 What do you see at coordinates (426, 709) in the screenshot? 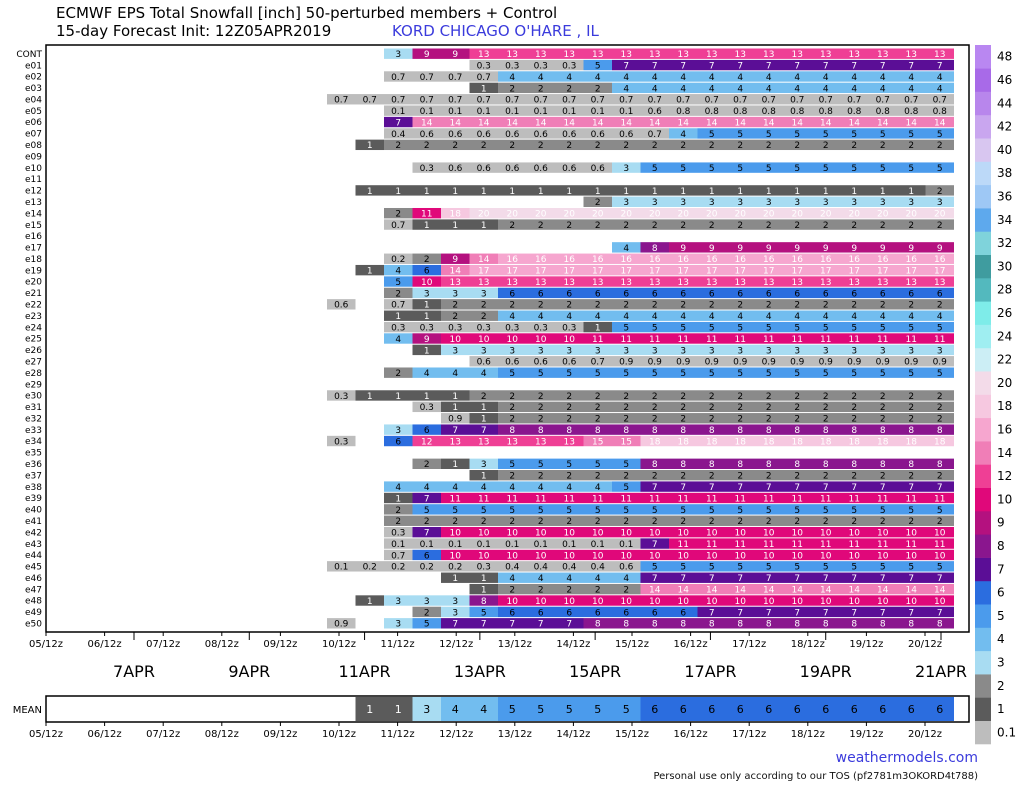
I see `mean-value: 3` at bounding box center [426, 709].